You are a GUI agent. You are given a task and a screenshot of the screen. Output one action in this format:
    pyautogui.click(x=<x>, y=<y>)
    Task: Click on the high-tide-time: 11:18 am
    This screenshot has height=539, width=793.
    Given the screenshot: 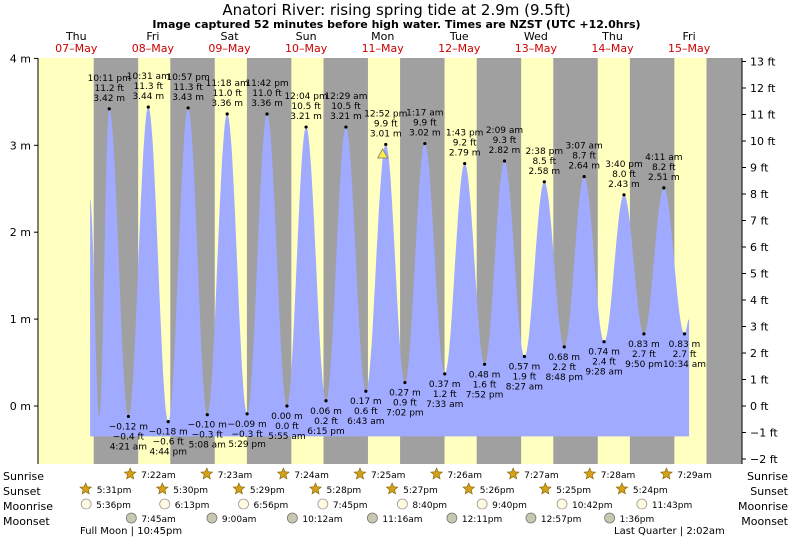 What is the action you would take?
    pyautogui.click(x=227, y=84)
    